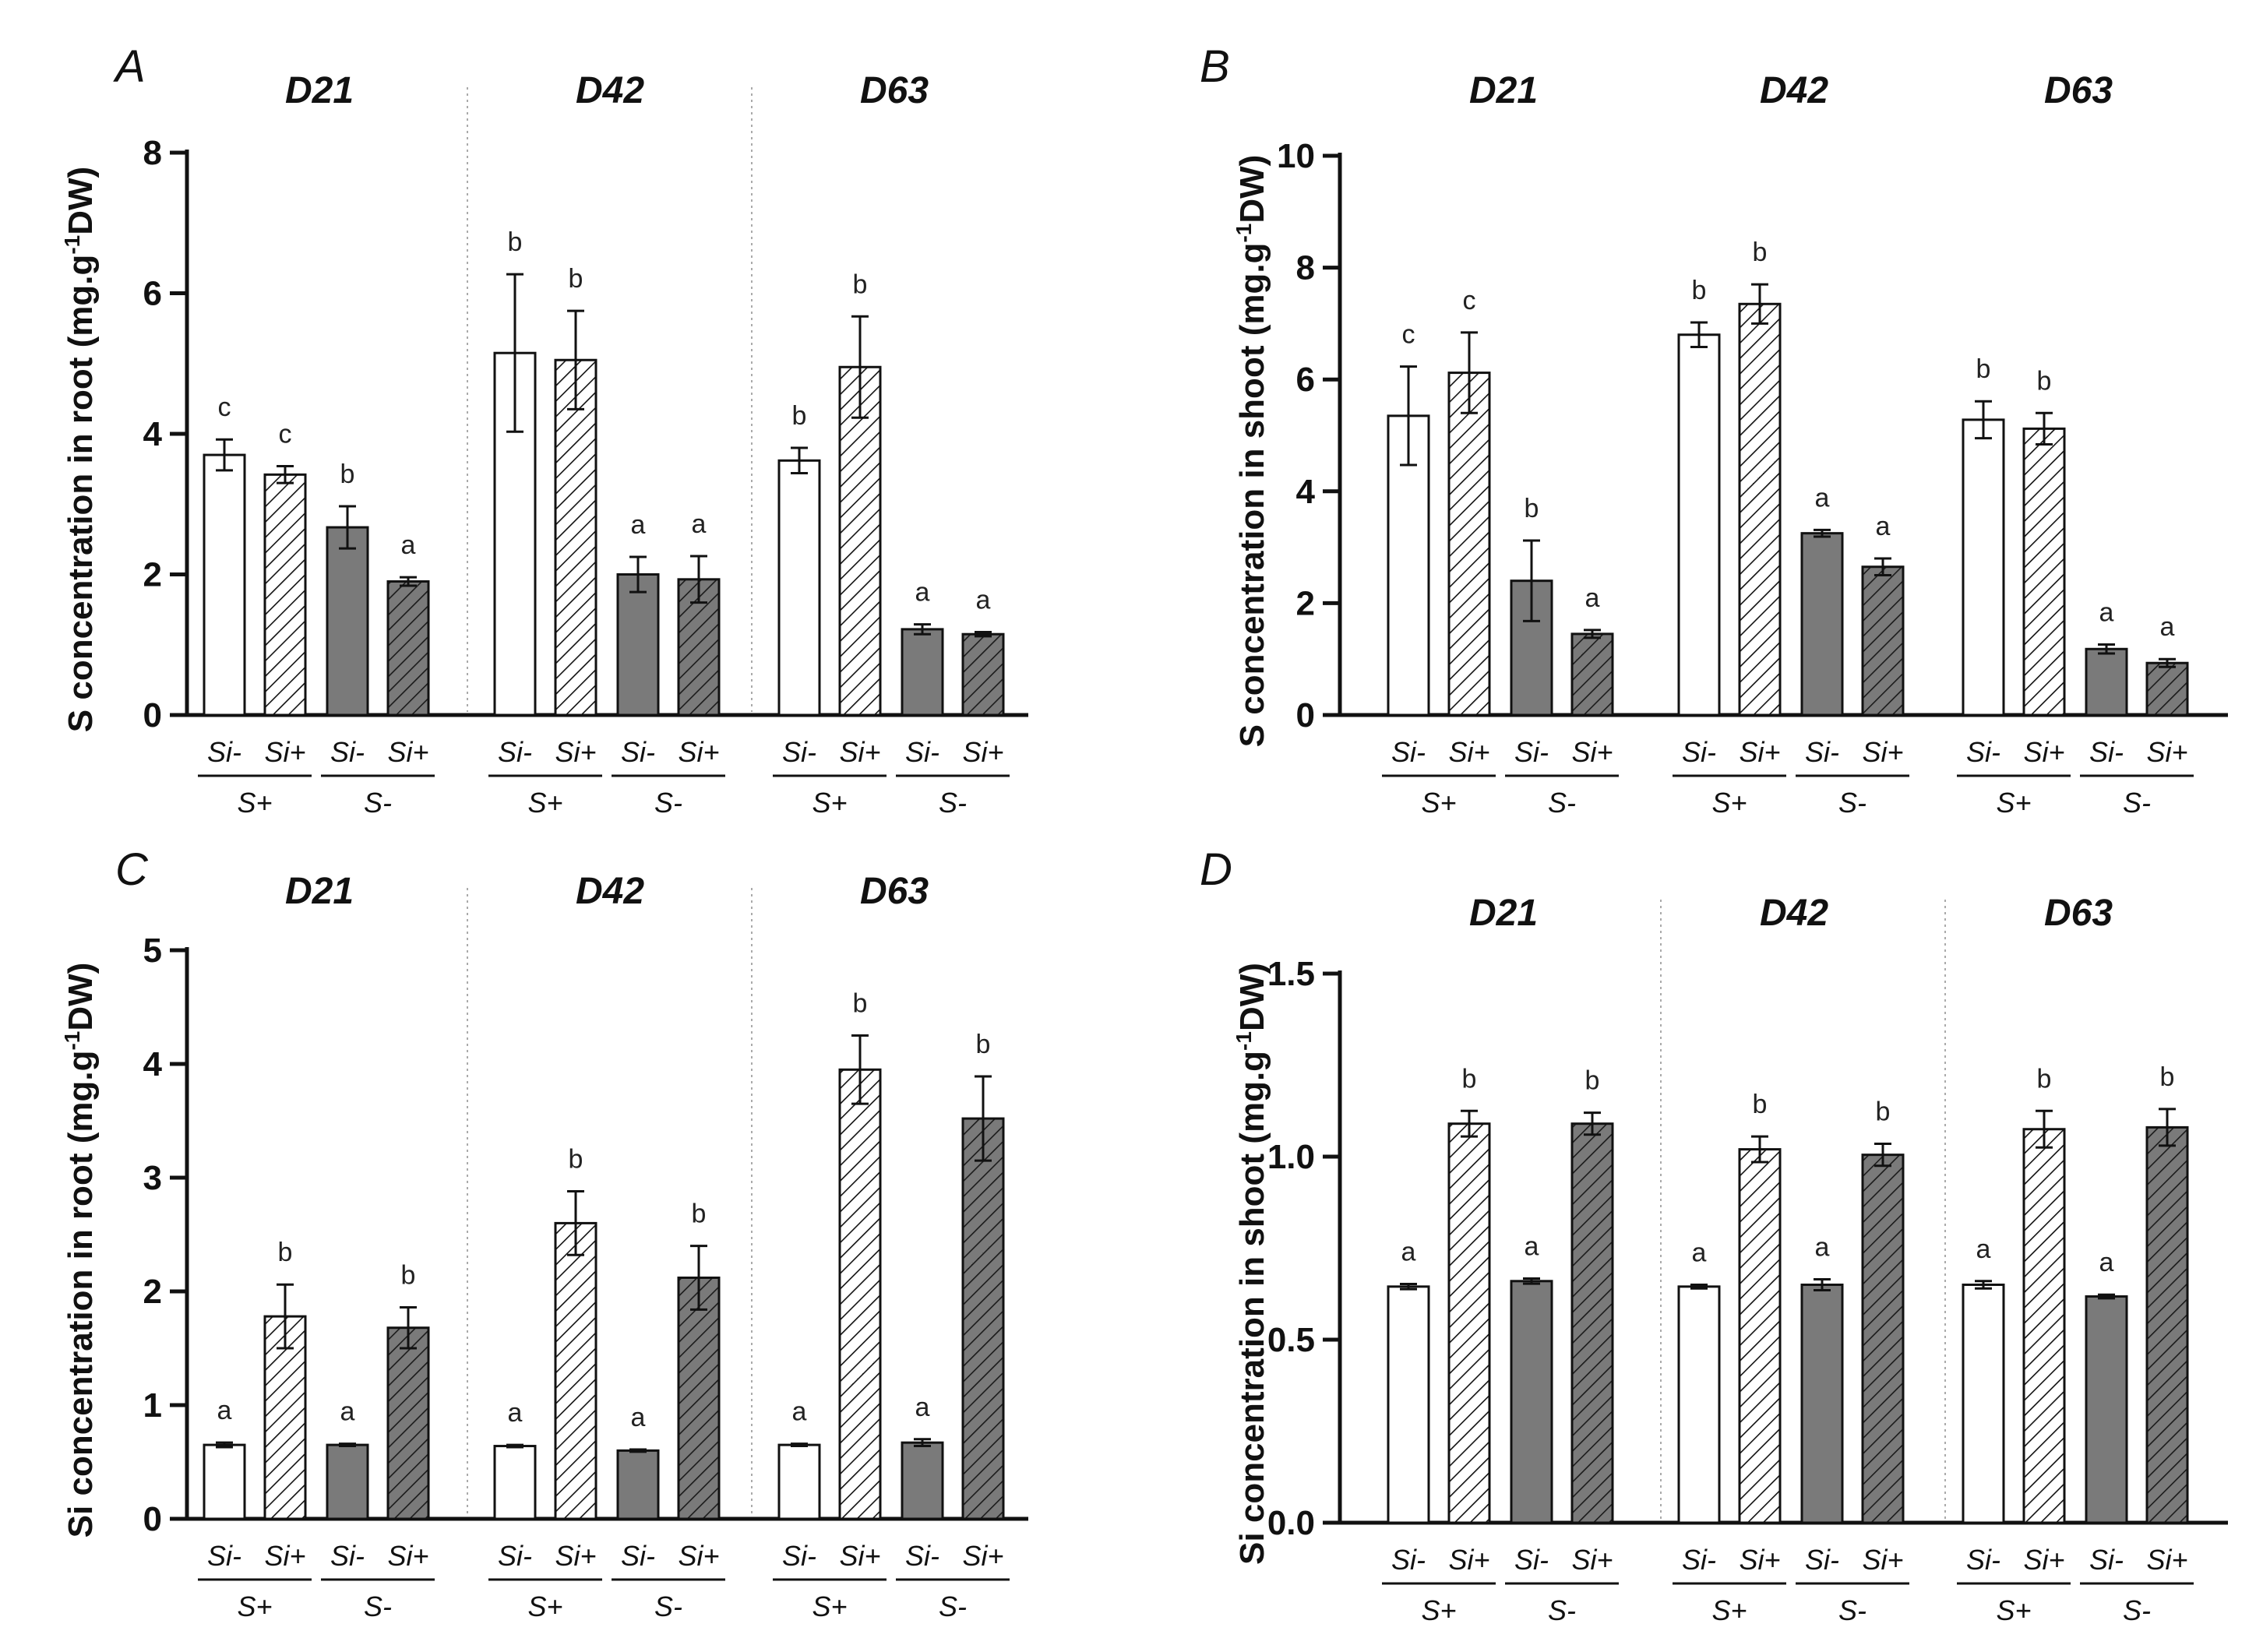 Image resolution: width=2256 pixels, height=1652 pixels. Describe the element at coordinates (1305, 380) in the screenshot. I see `panel-b-y-tick-label: 6` at that location.